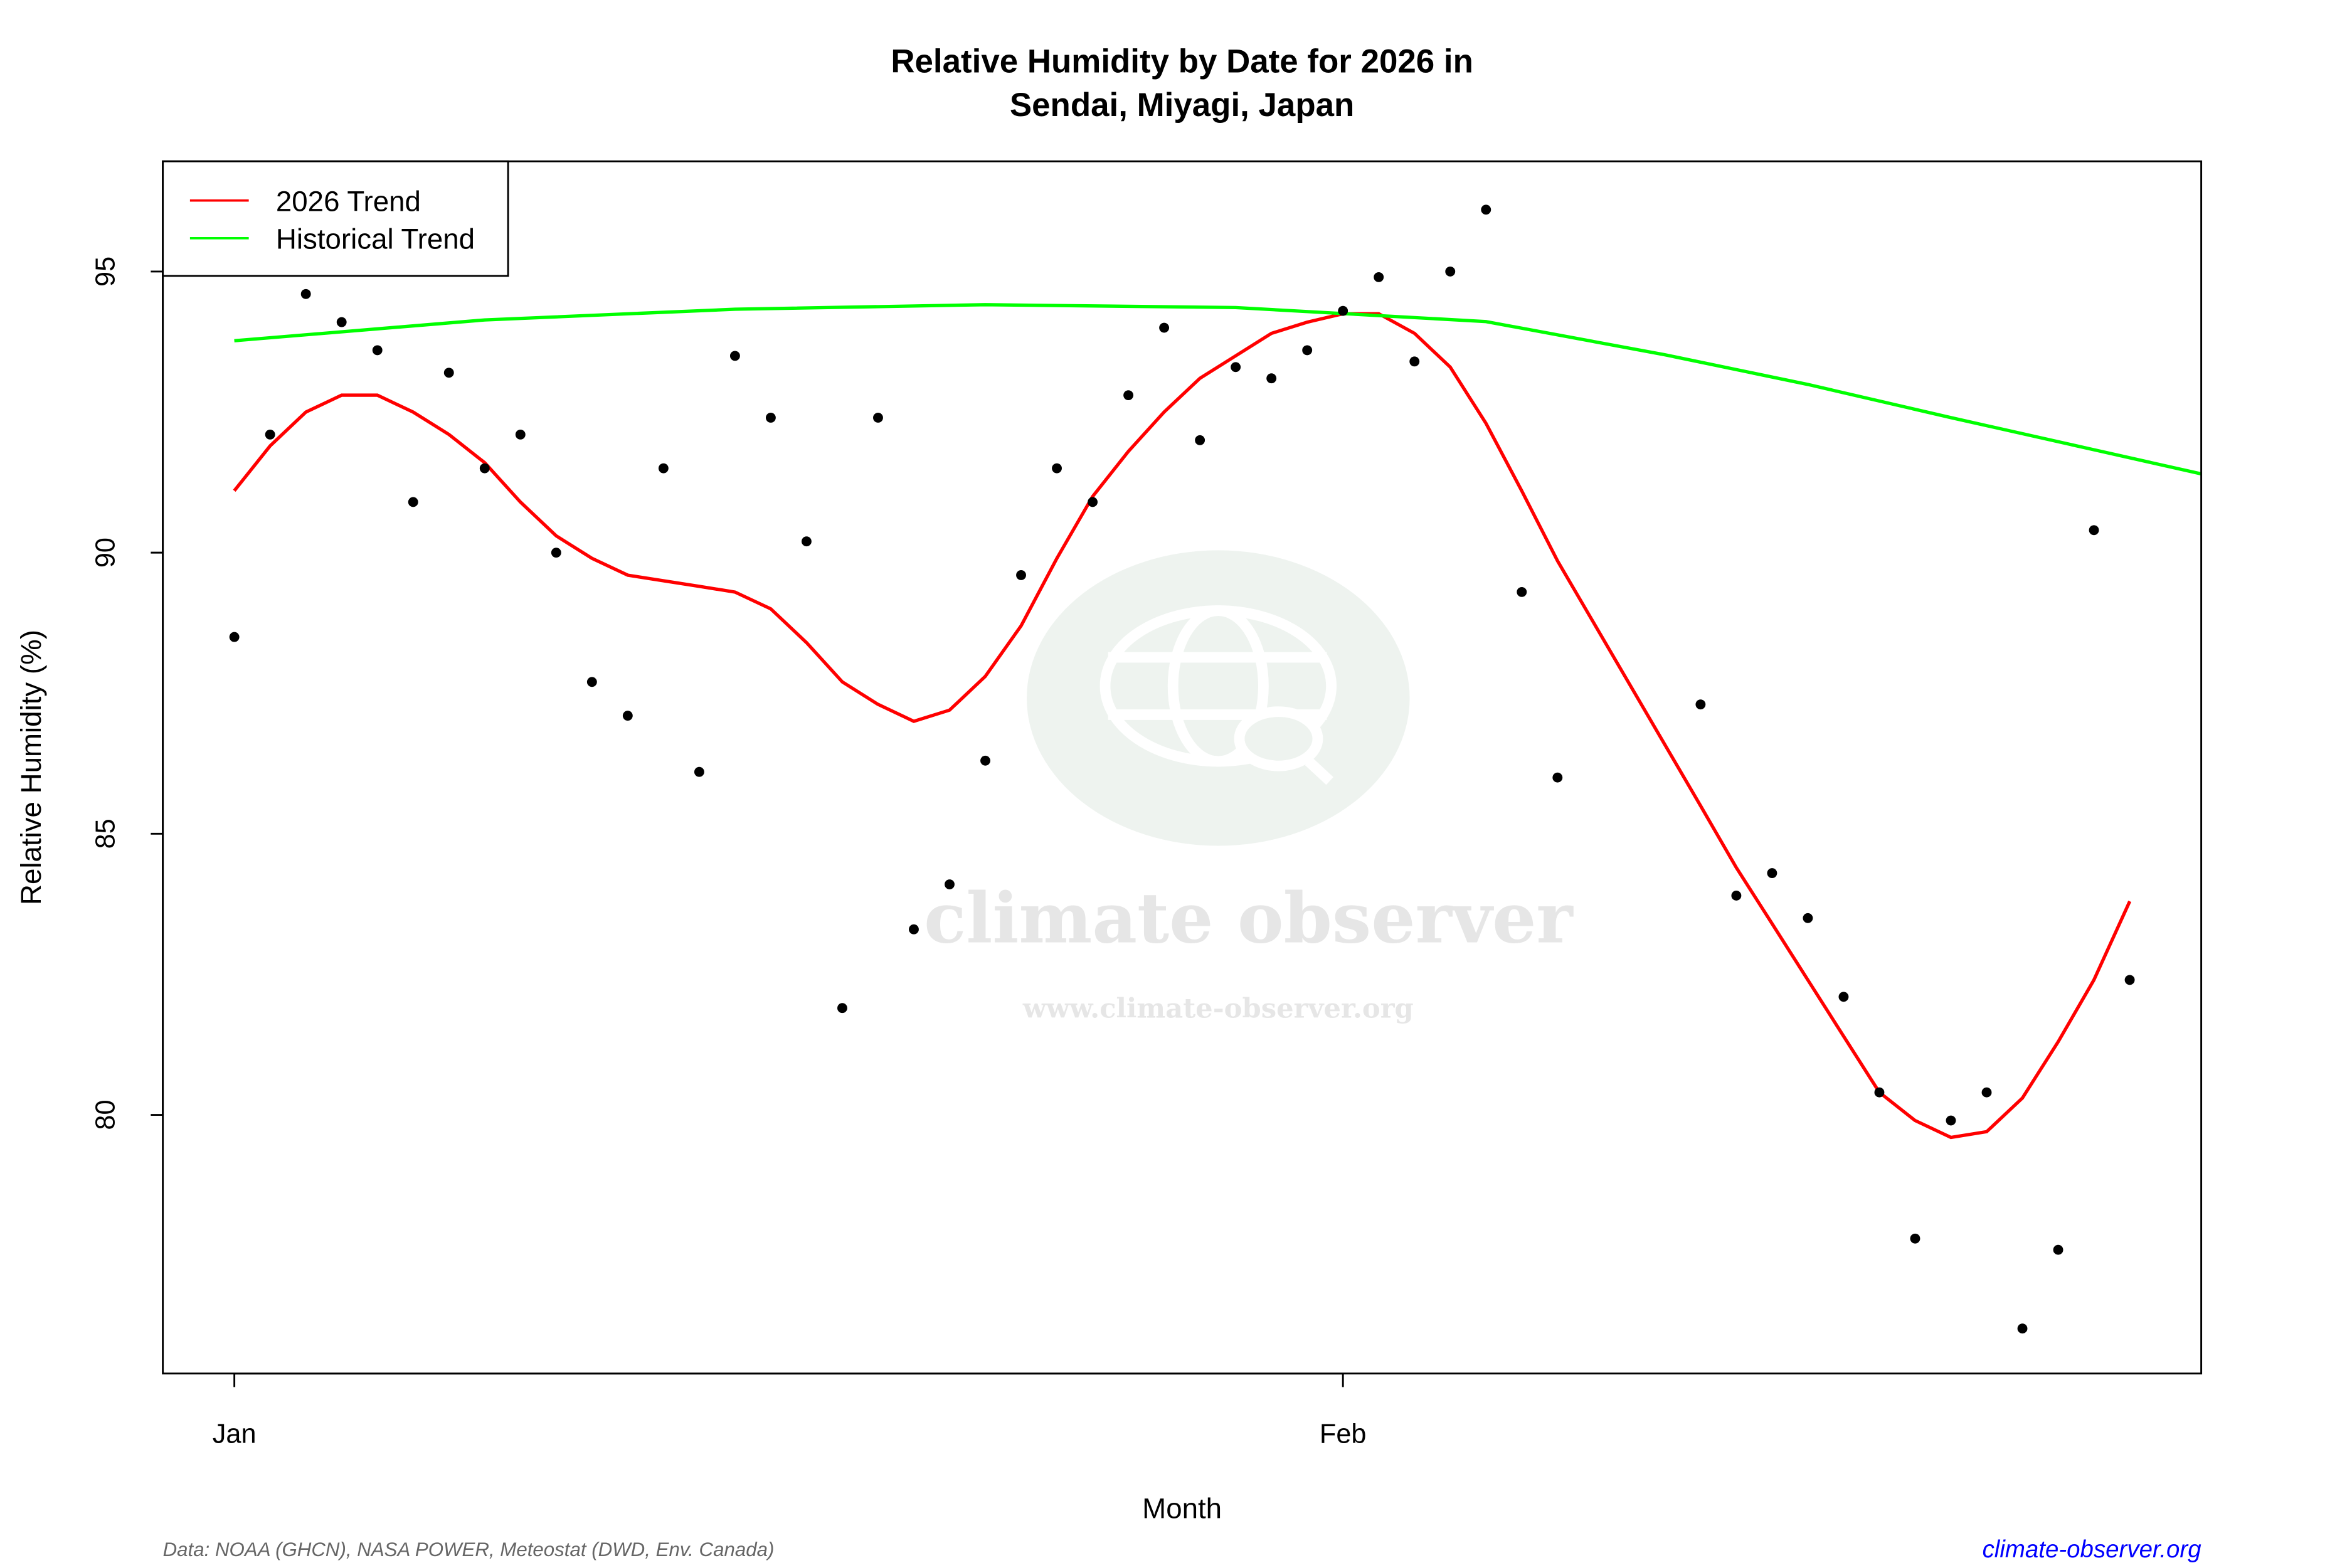 The width and height of the screenshot is (2352, 1568). Describe the element at coordinates (31, 767) in the screenshot. I see `y-axis-label: Relative Humidity (%)` at that location.